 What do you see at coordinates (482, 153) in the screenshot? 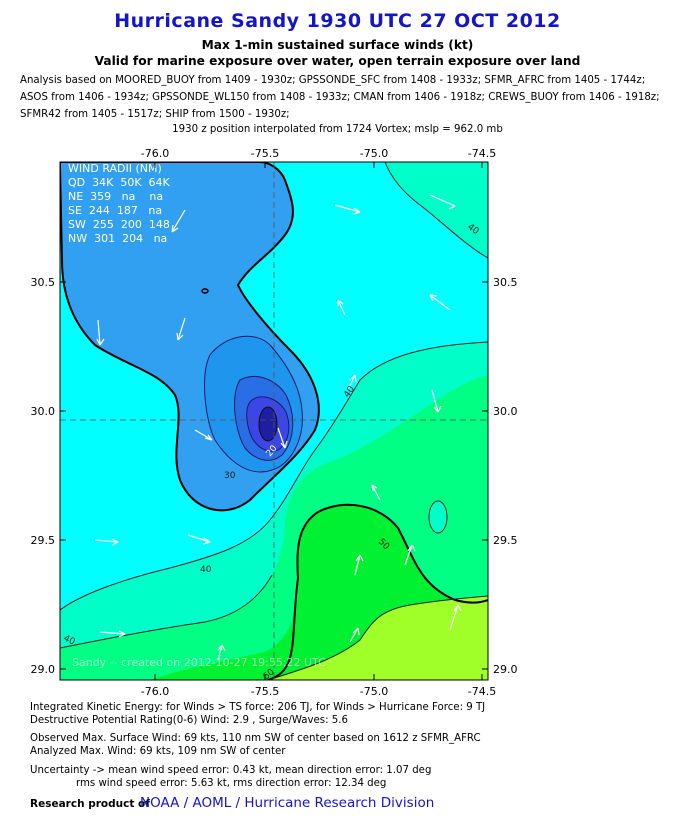
I see `x-tick-label-top: -74.5` at bounding box center [482, 153].